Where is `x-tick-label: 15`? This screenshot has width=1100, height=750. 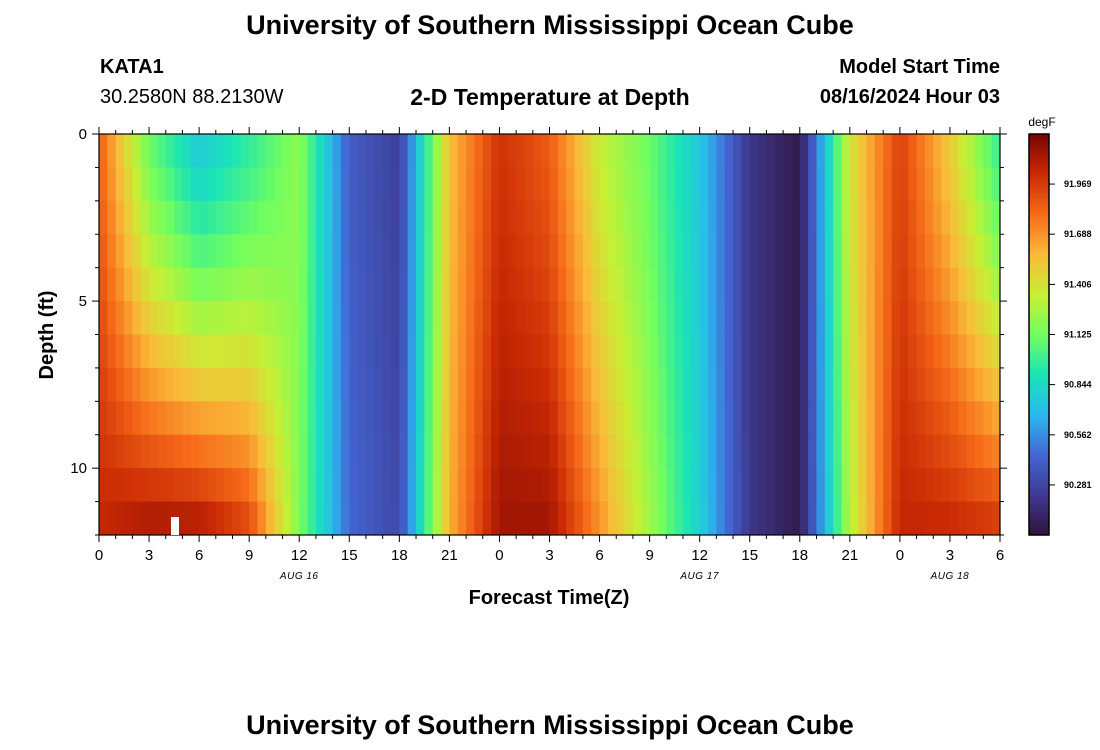
x-tick-label: 15 is located at coordinates (349, 555).